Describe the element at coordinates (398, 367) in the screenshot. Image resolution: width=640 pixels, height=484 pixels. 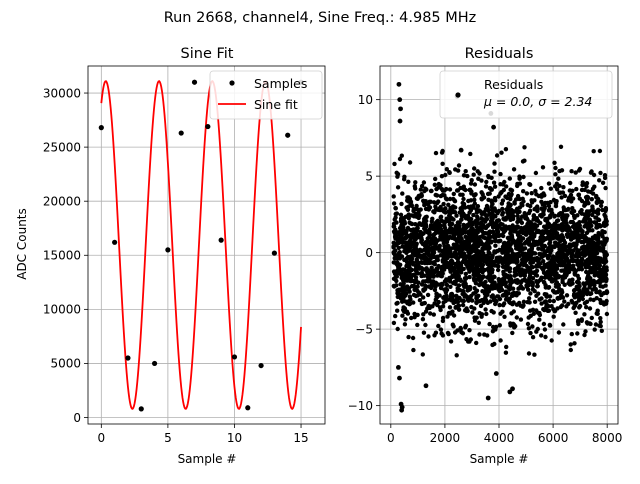
I see `residual-outlier-point` at that location.